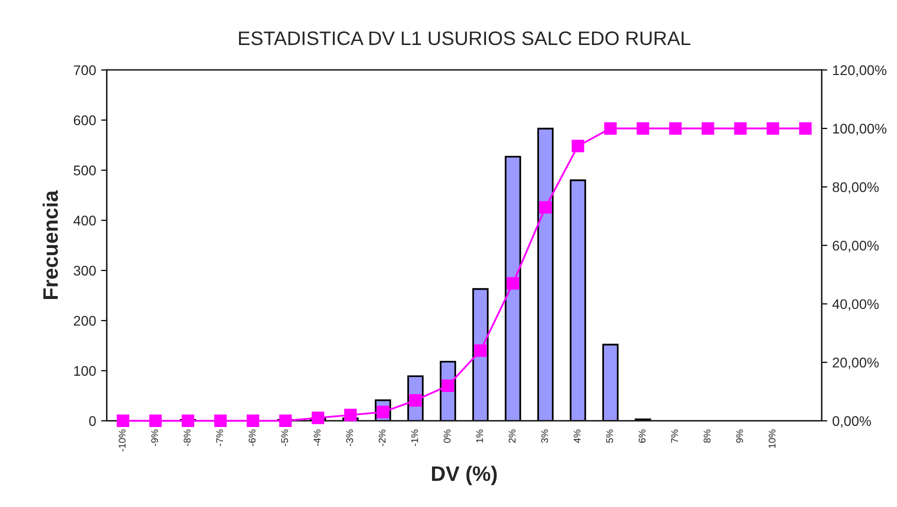 The image size is (897, 507). What do you see at coordinates (859, 130) in the screenshot?
I see `y2-tick-label: 100,00%` at bounding box center [859, 130].